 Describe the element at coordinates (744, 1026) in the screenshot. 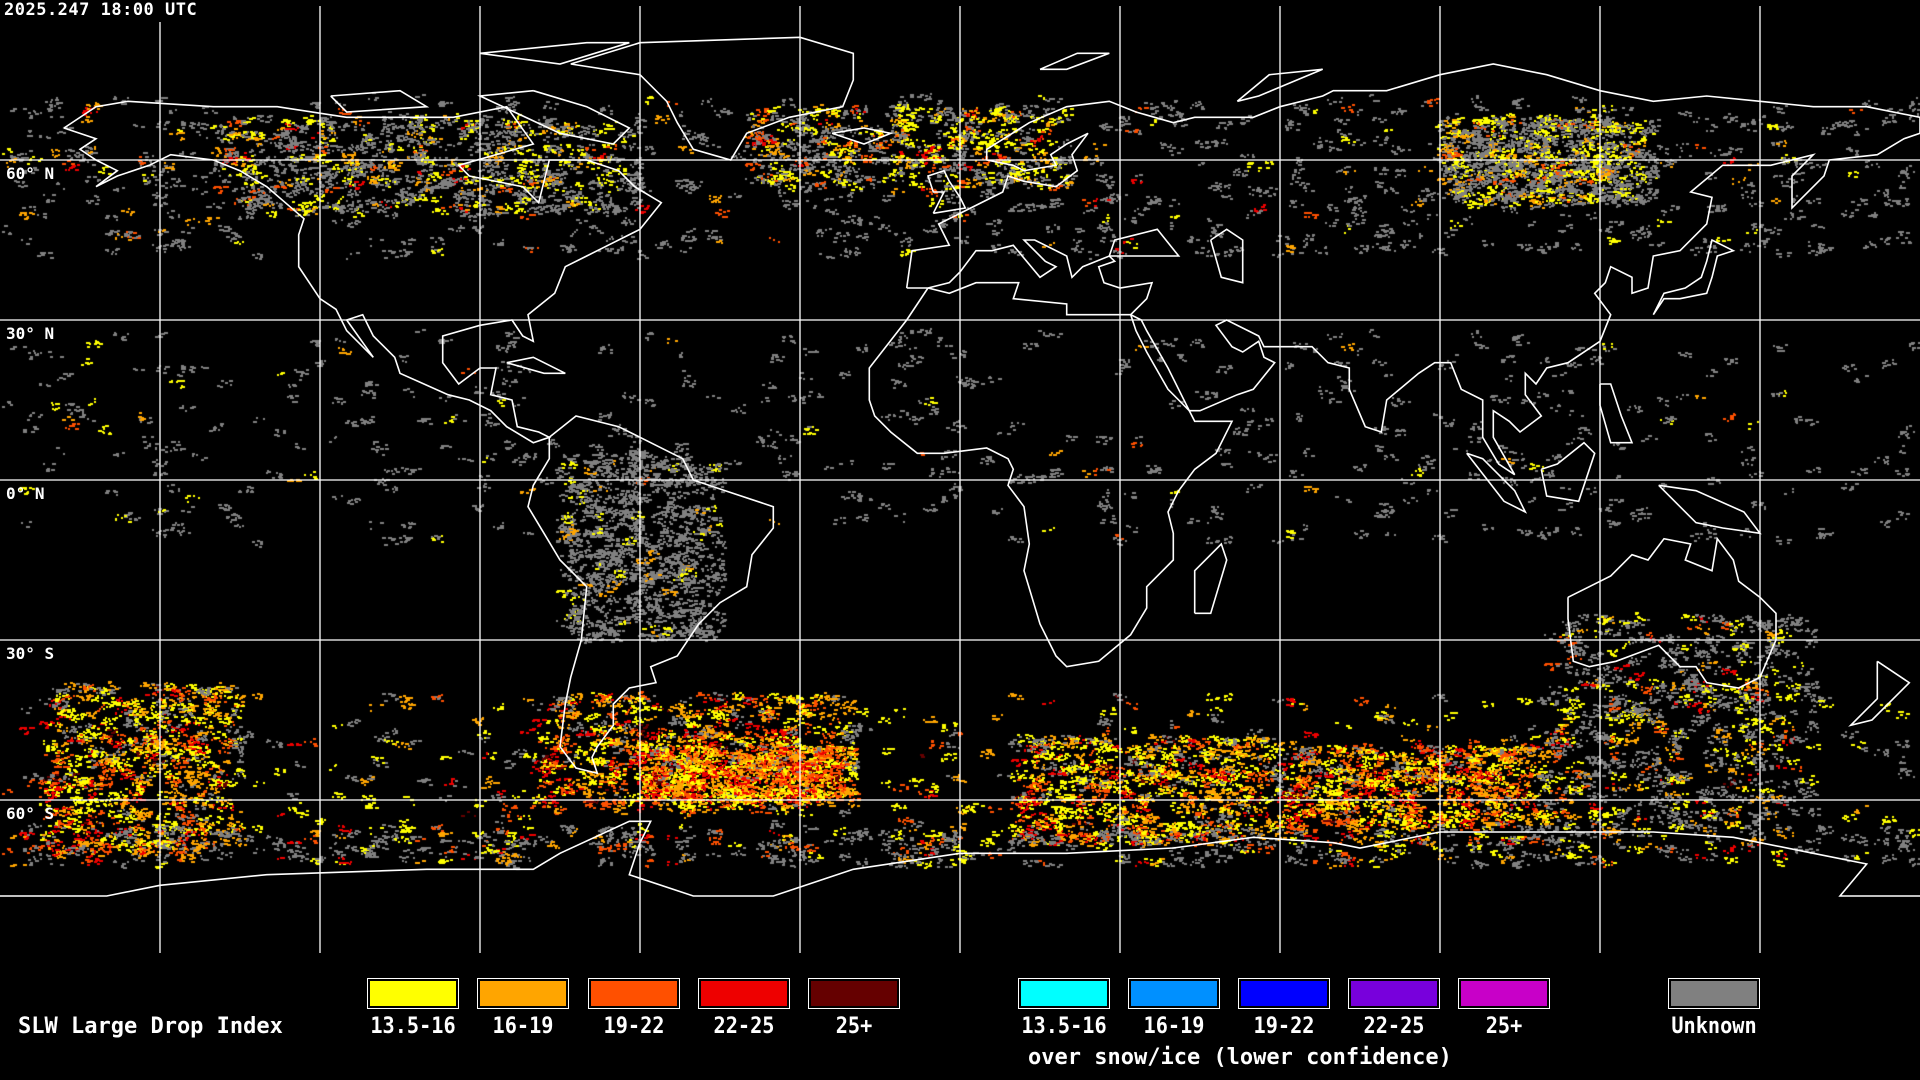

I see `label-main-3: 22-25` at that location.